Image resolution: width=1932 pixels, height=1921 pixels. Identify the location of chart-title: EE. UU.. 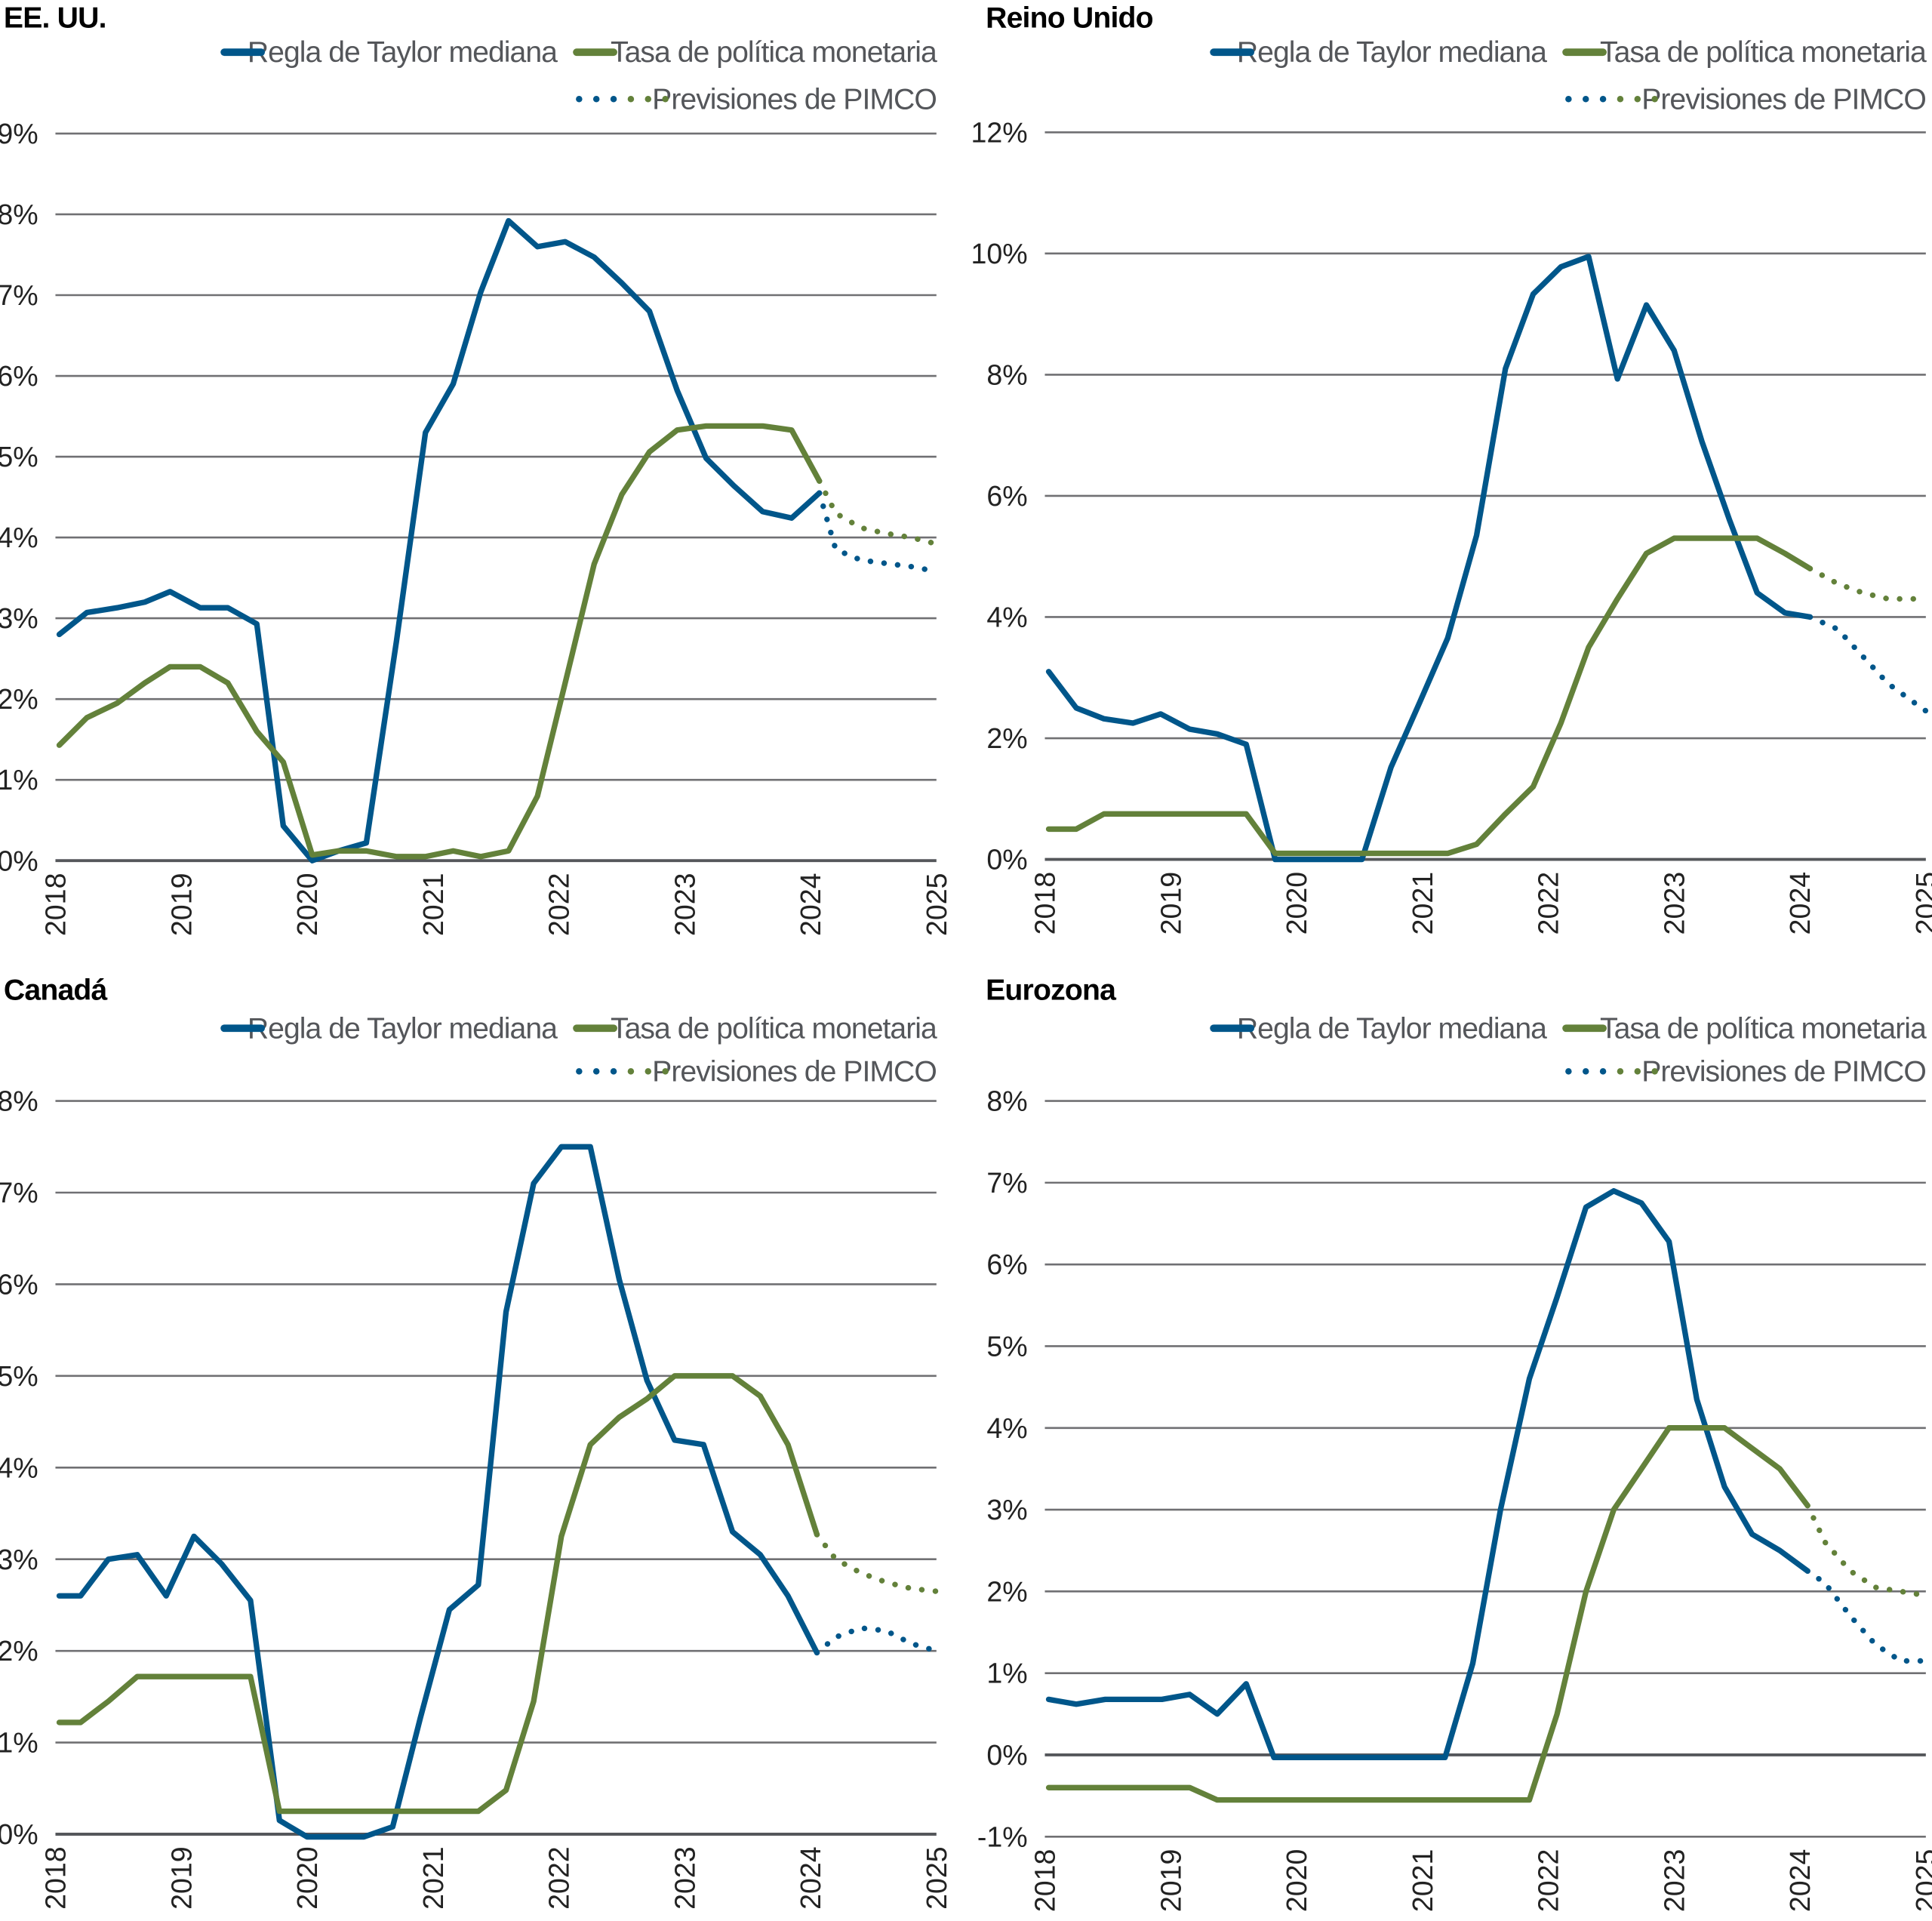
(55, 18).